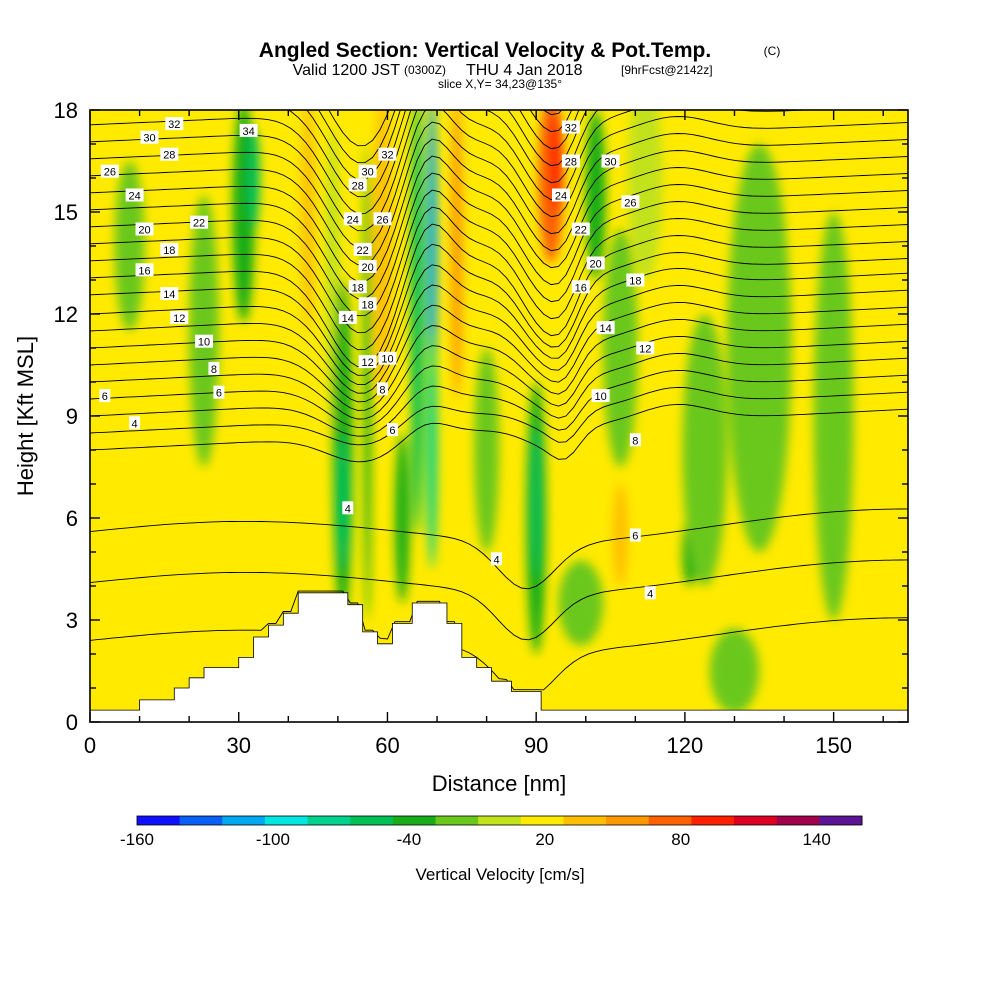  I want to click on contour-label: 20, so click(595, 263).